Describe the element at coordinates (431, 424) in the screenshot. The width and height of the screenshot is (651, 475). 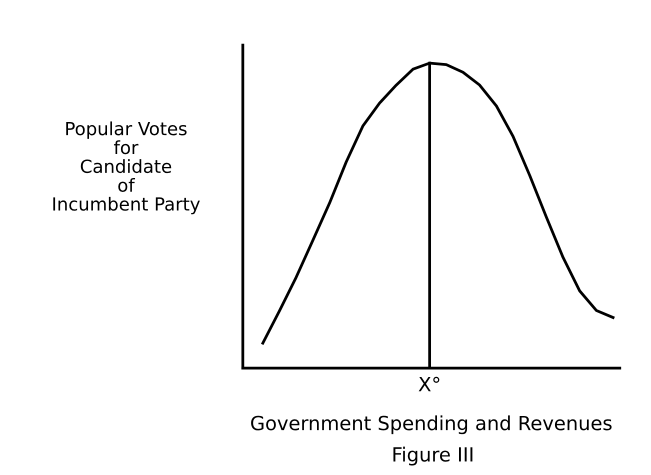
I see `x-axis-title: Government Spending and Revenues` at that location.